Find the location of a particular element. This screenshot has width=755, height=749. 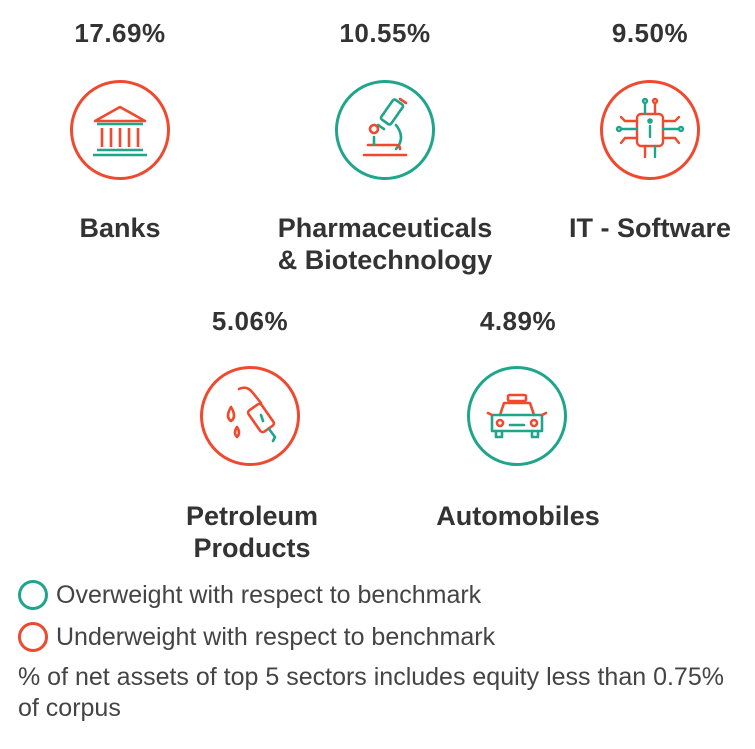

sector-name-pharma: Pharmaceuticals & Biotechnology is located at coordinates (385, 244).